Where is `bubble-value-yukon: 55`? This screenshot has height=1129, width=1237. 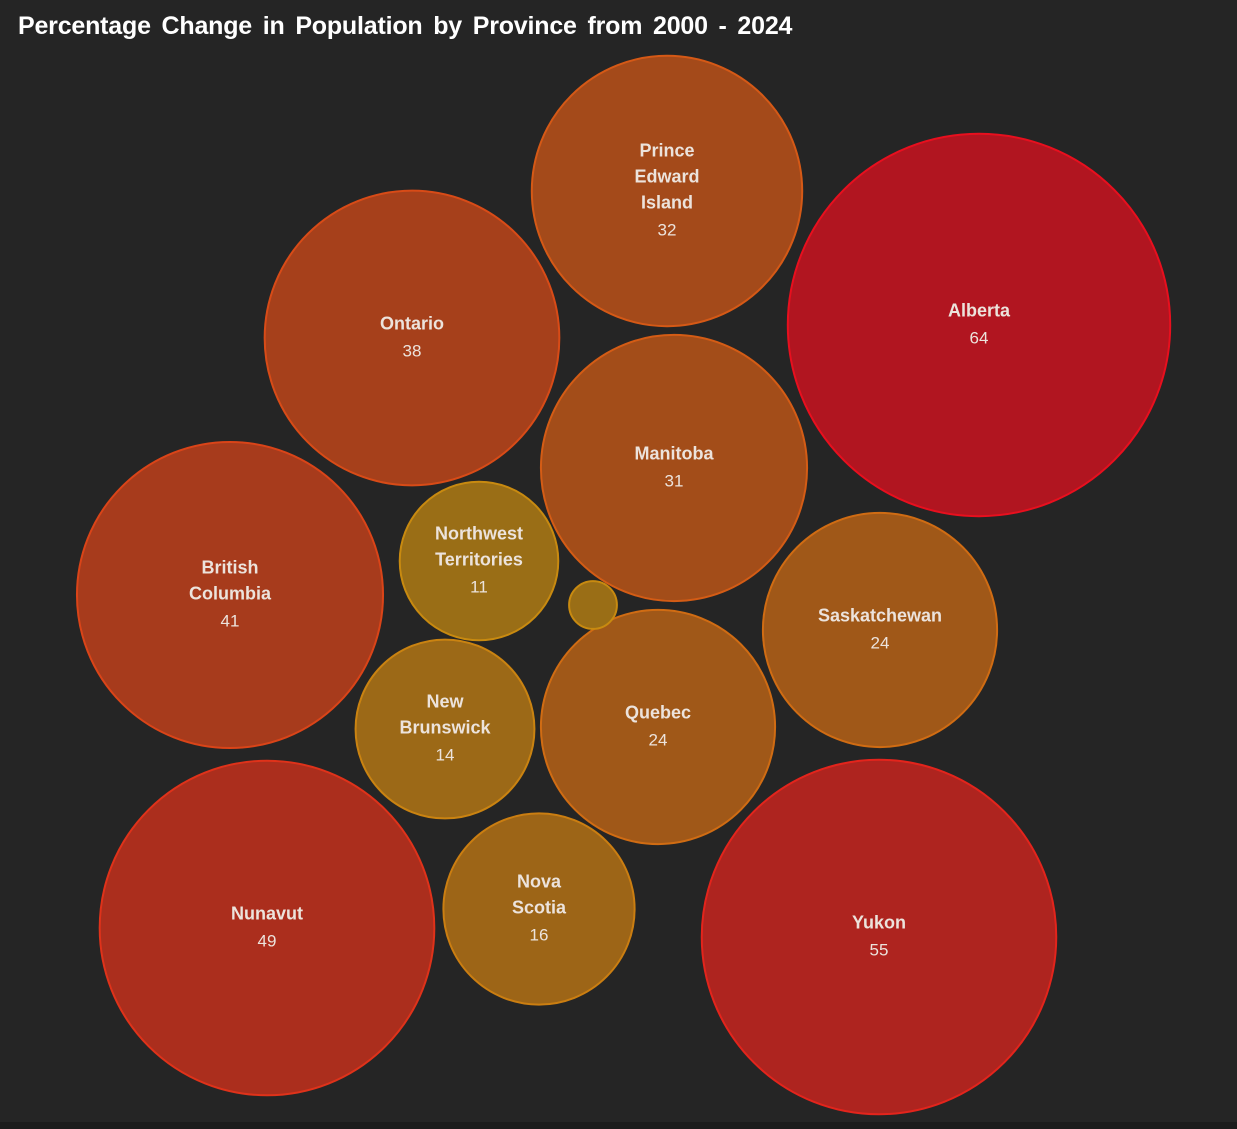 bubble-value-yukon: 55 is located at coordinates (879, 950).